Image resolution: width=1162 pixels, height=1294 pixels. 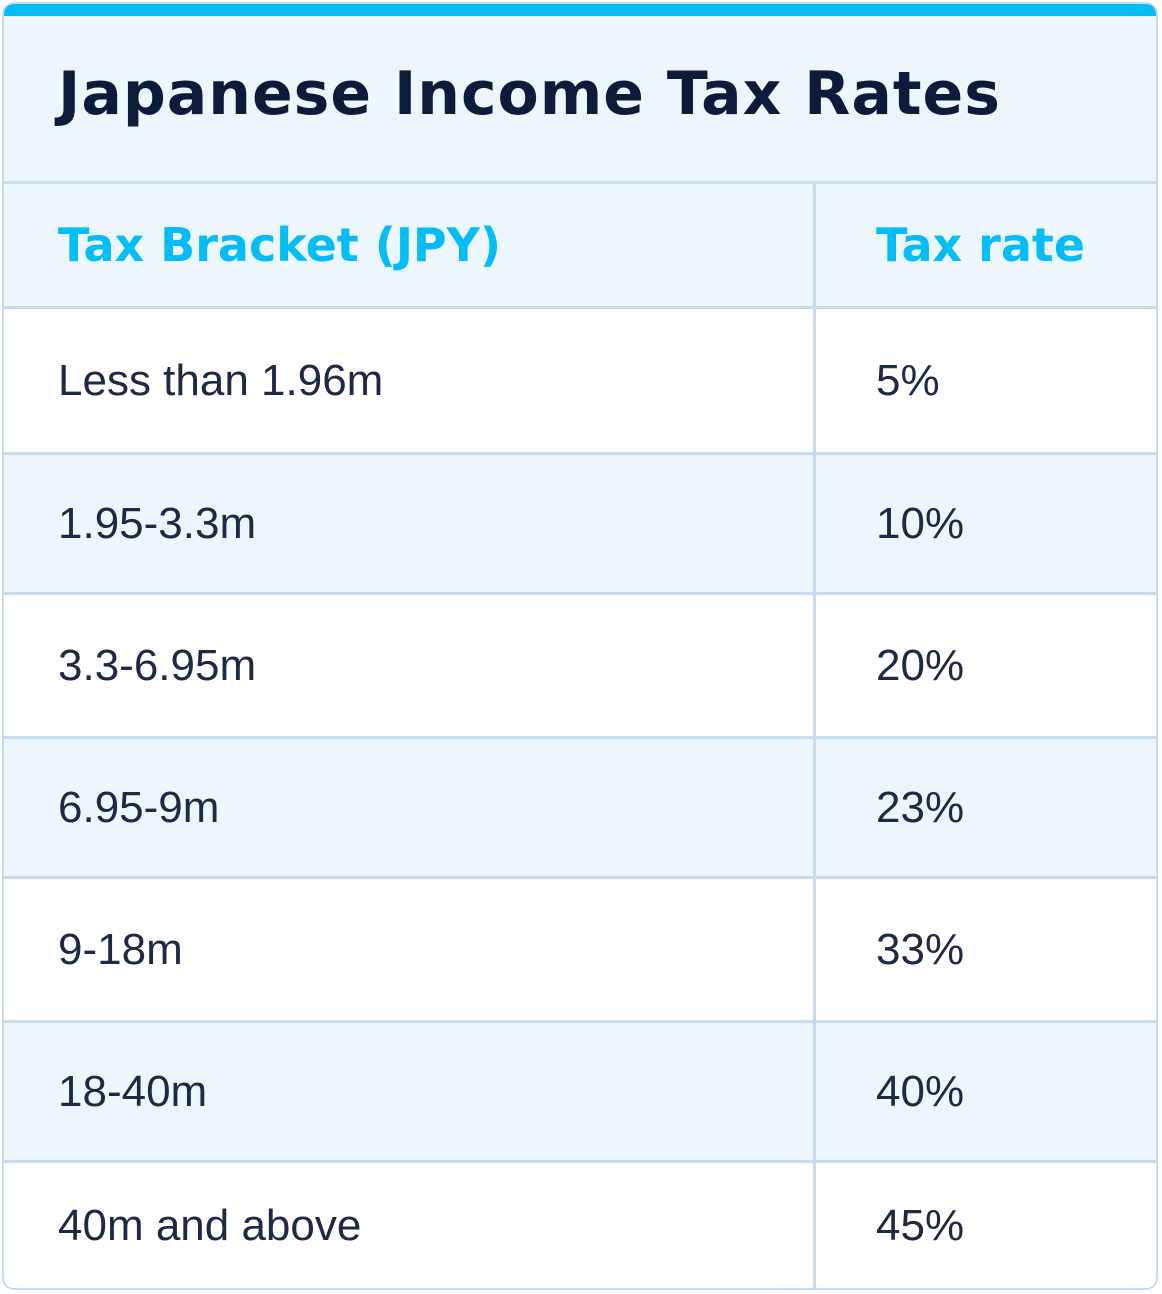 I want to click on table-row: 6.95-9m 23%, so click(x=580, y=808).